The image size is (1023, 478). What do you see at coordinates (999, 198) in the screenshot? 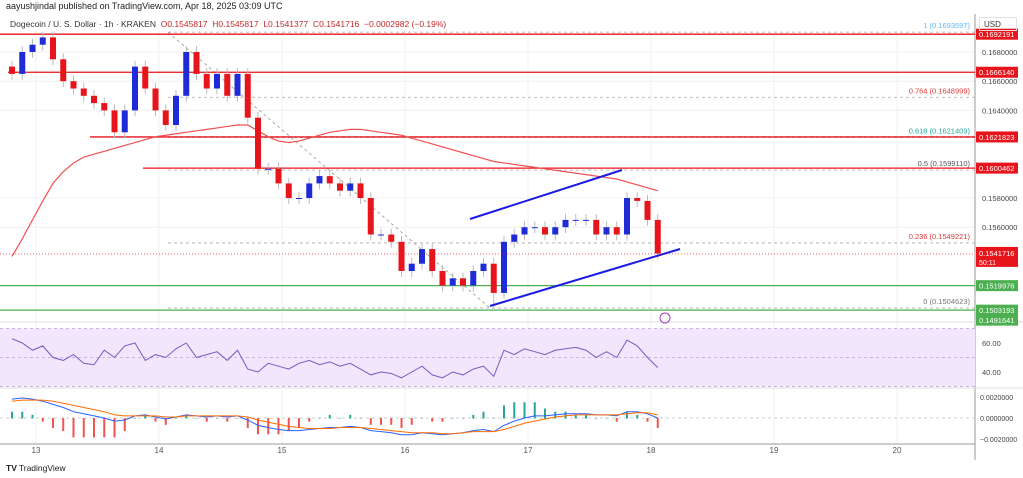
I see `y-tick-label: 0.1580000` at bounding box center [999, 198].